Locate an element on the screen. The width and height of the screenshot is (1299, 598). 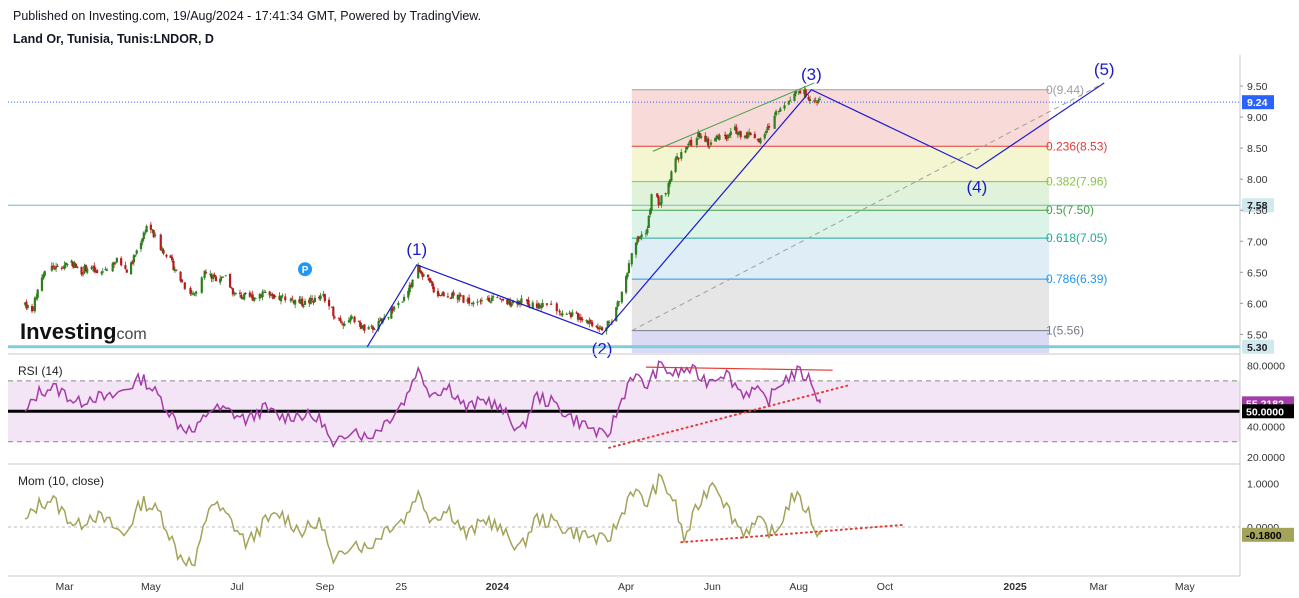
investing-watermark: Investing .com is located at coordinates (83, 331).